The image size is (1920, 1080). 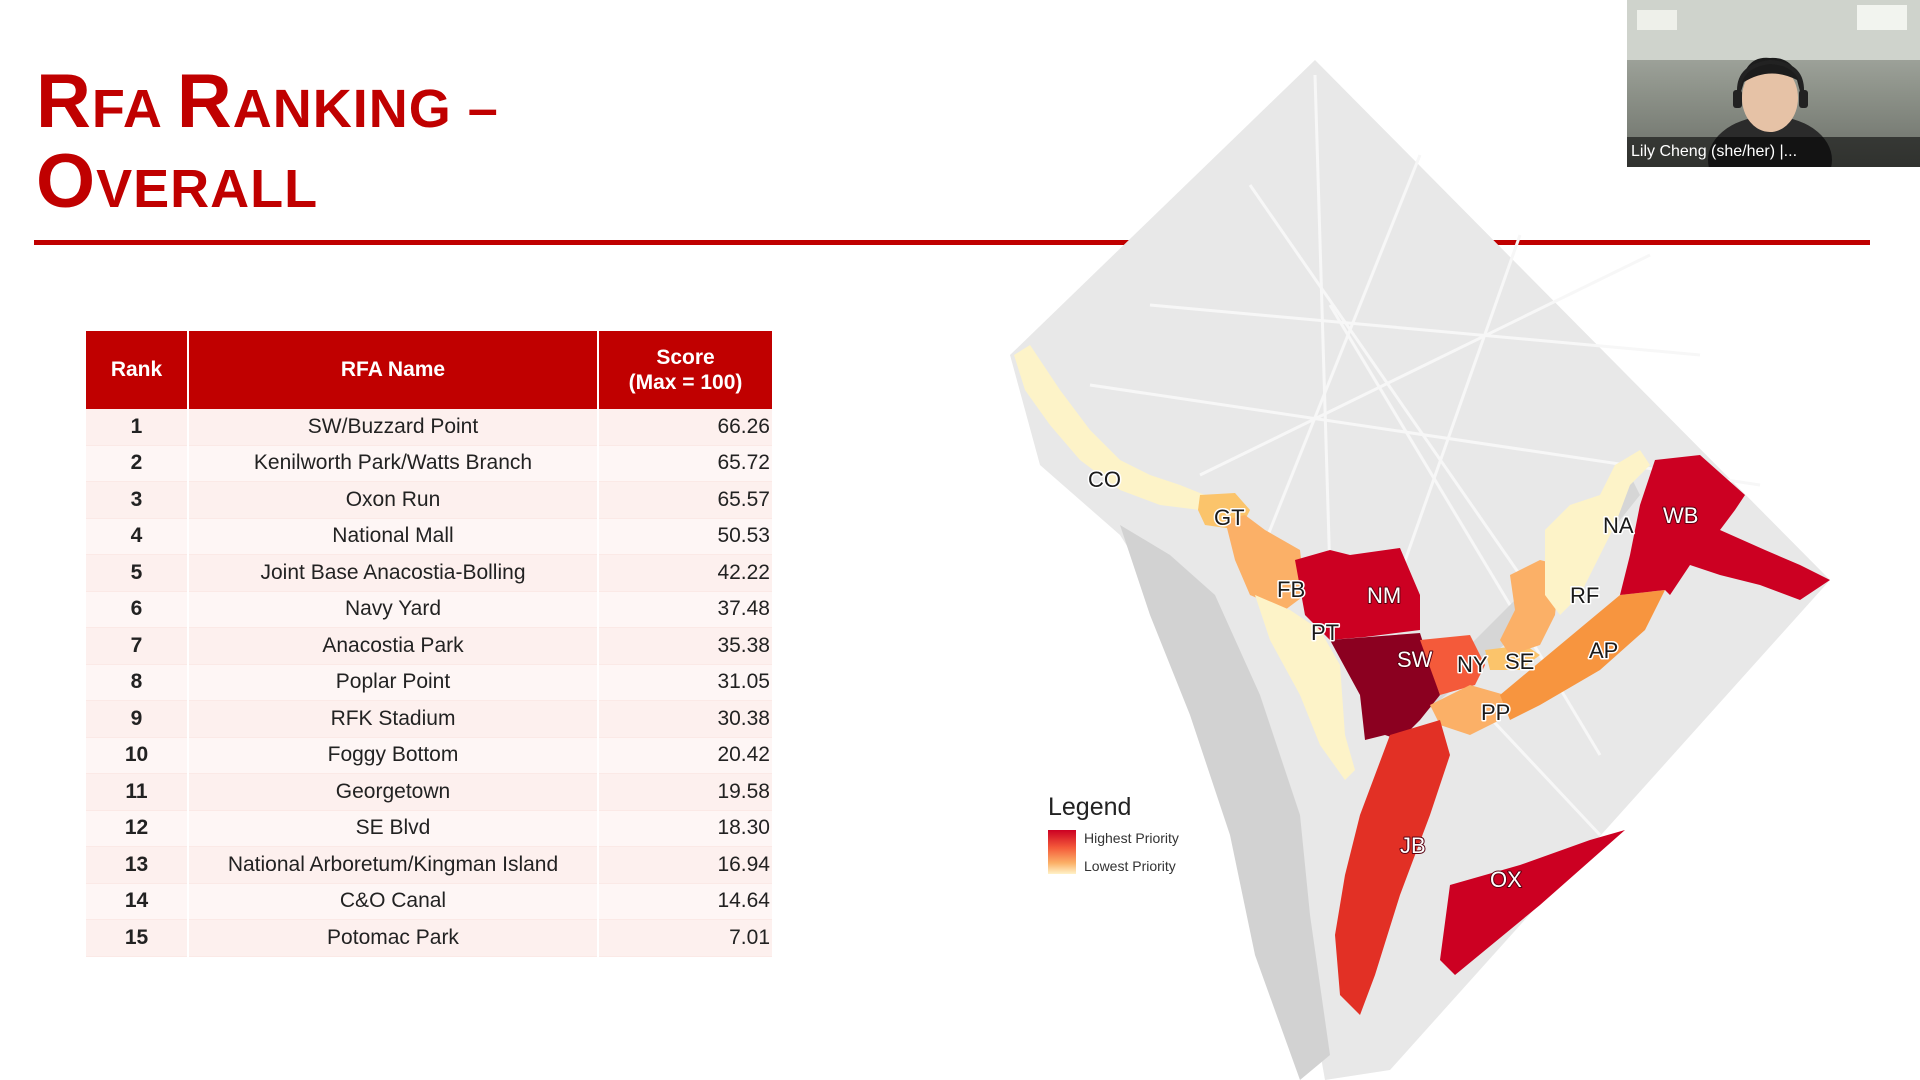 What do you see at coordinates (137, 609) in the screenshot?
I see `cell-rank: 6` at bounding box center [137, 609].